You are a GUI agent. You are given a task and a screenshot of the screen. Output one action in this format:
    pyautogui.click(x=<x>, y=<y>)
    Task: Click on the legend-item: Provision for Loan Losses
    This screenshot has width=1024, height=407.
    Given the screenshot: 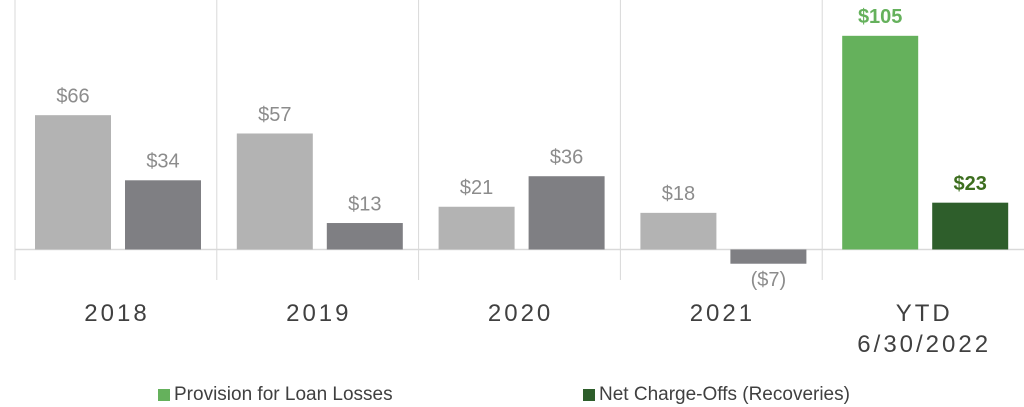 What is the action you would take?
    pyautogui.click(x=275, y=395)
    